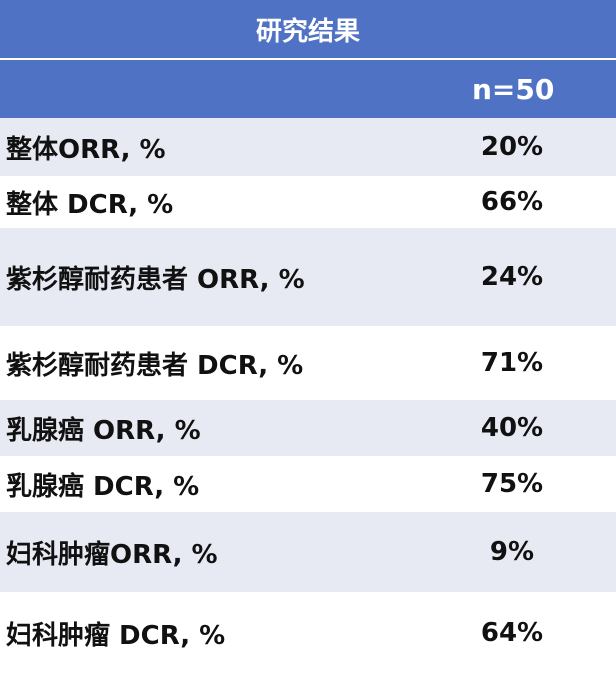 The image size is (616, 674). What do you see at coordinates (512, 202) in the screenshot?
I see `row-value: 66%` at bounding box center [512, 202].